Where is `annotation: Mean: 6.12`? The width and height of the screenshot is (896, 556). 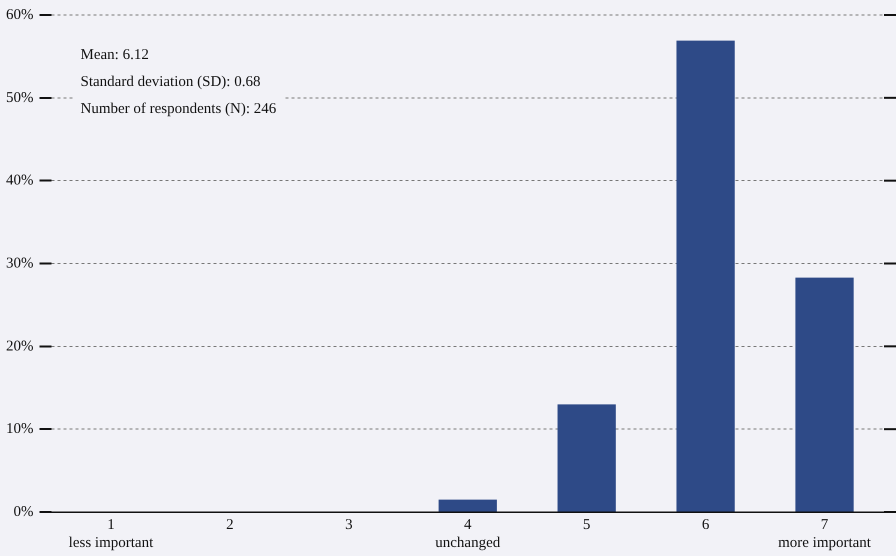
annotation: Mean: 6.12 is located at coordinates (114, 54).